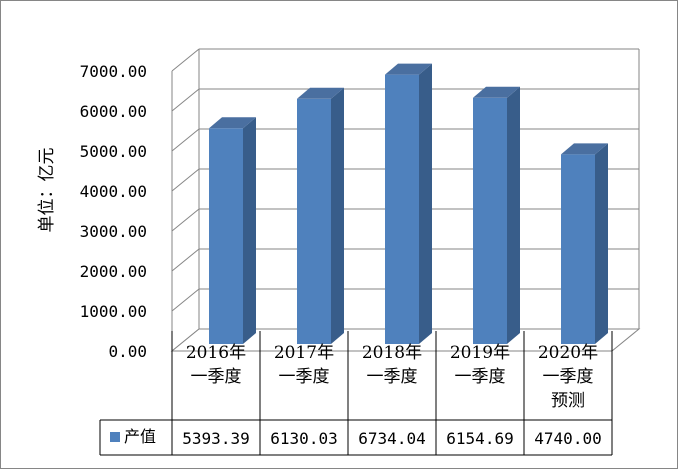 The width and height of the screenshot is (678, 469). What do you see at coordinates (392, 365) in the screenshot?
I see `x-tick-label: 2018年一季度` at bounding box center [392, 365].